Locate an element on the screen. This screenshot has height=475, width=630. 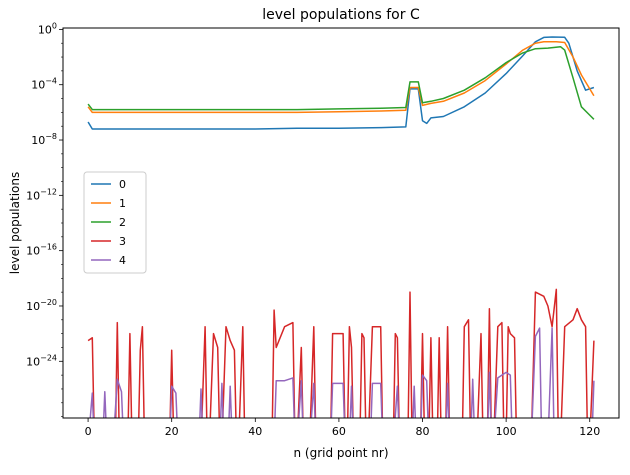
y-tick-label: 10⁻⁴ is located at coordinates (44, 84).